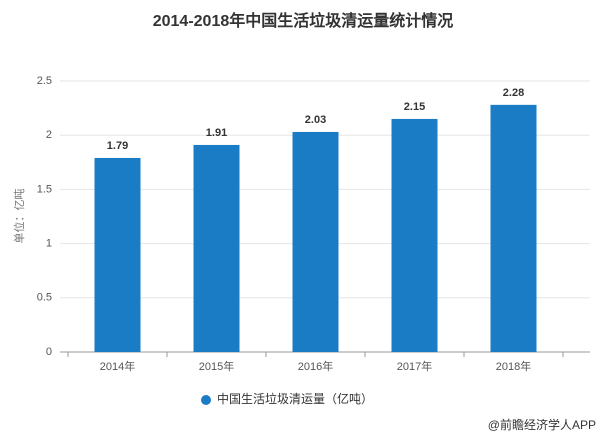 The height and width of the screenshot is (446, 606). What do you see at coordinates (49, 244) in the screenshot?
I see `y-tick-label: 1` at bounding box center [49, 244].